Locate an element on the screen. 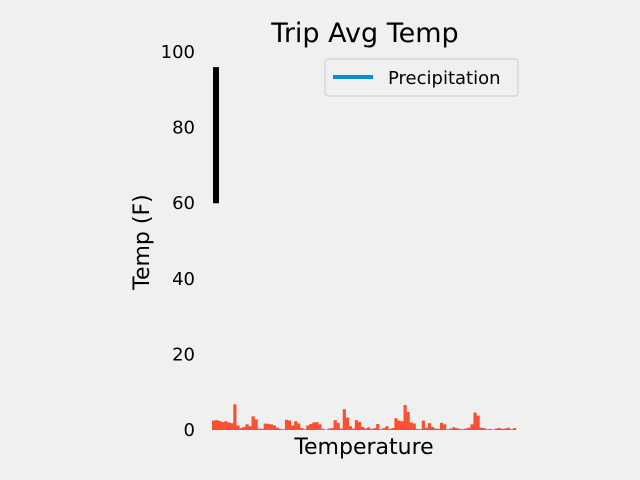 The width and height of the screenshot is (640, 480). y-tick-label: 20 is located at coordinates (183, 354).